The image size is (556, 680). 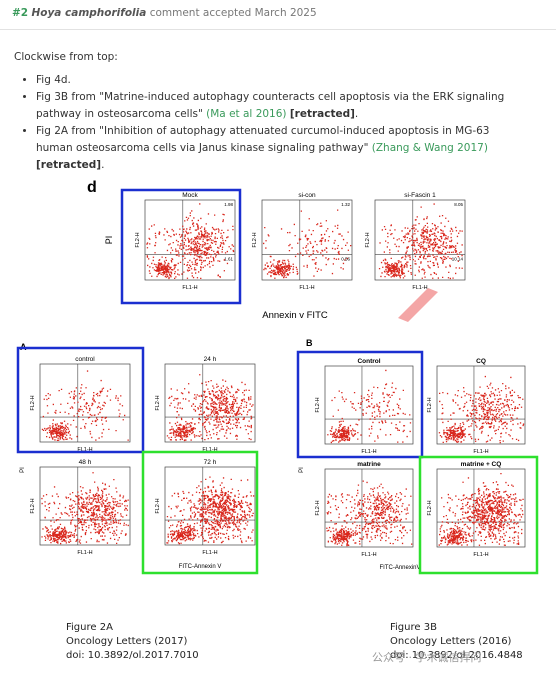 I want to click on intro: Clockwise from top:, so click(x=66, y=57).